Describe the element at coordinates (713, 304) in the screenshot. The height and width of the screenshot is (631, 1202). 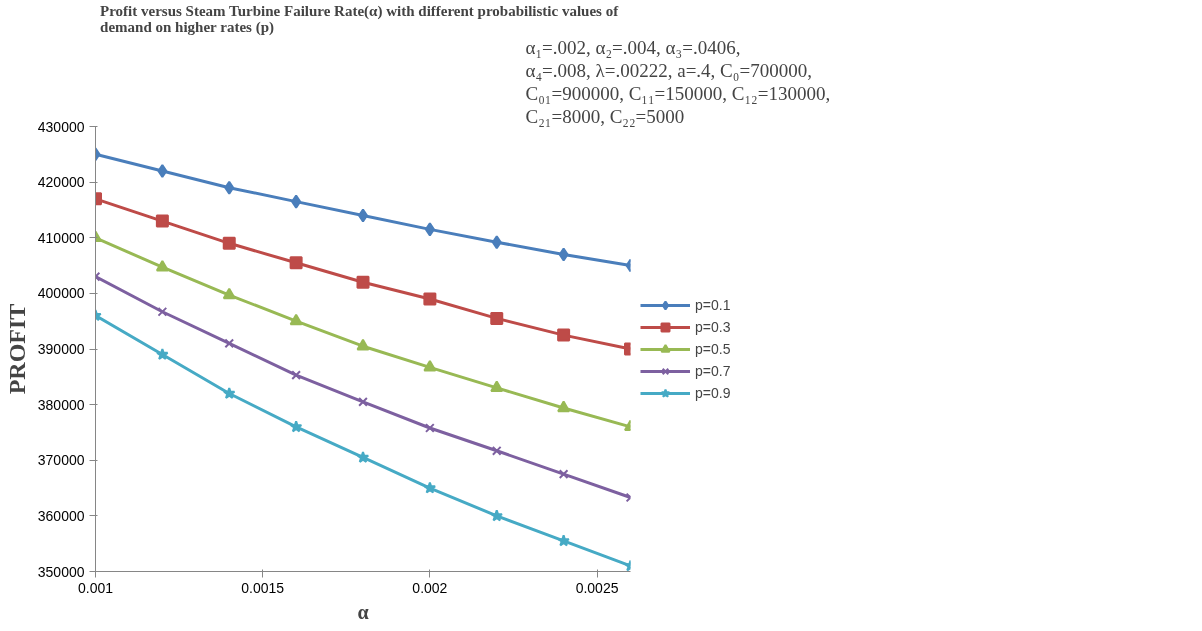
I see `legend-label: p=0.1` at that location.